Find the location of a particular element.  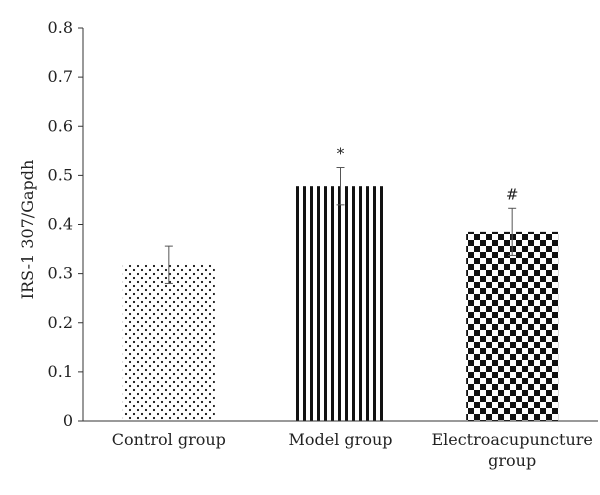

y-axis-ticks: 0 0.1 0.2 0.3 0.4 0.5 0.6 0.7 0.8 is located at coordinates (65, 224).